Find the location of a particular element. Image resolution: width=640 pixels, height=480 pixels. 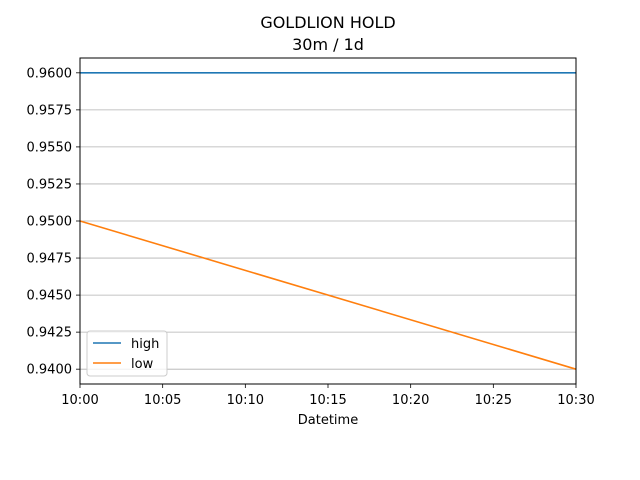

y-tick-label: 0.9400 is located at coordinates (50, 370).